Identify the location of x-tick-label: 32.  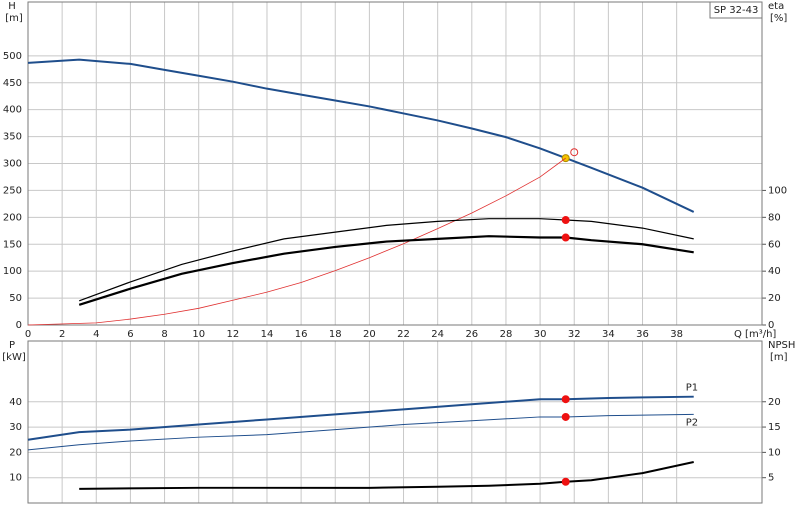
(574, 334).